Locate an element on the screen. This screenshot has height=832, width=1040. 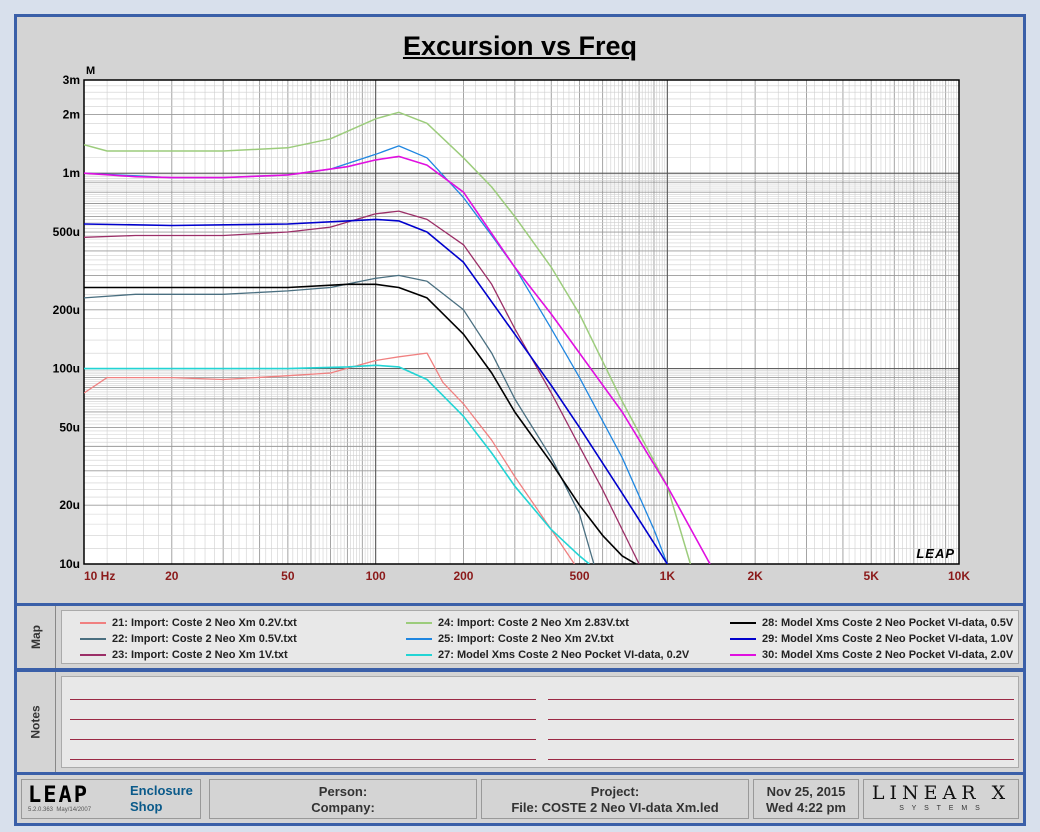
chart-title: Excursion vs Freq is located at coordinates (520, 46).